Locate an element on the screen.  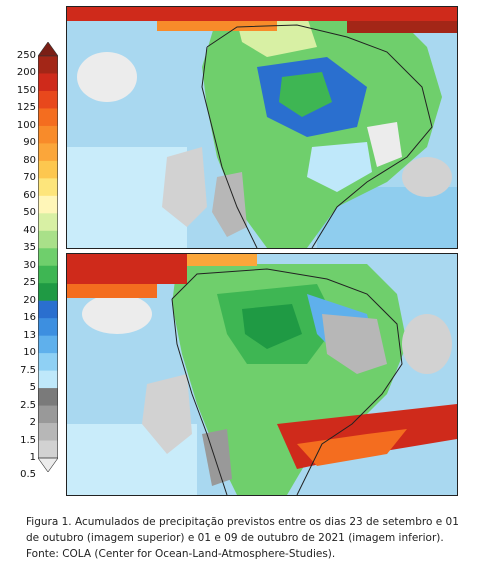
legend-label: 1.5 is located at coordinates (28, 440).